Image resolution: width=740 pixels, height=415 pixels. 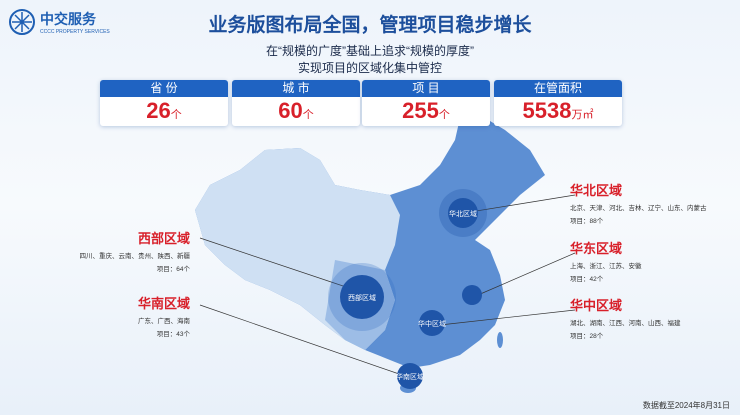 I want to click on bubble-label: 华北区域, so click(x=463, y=213).